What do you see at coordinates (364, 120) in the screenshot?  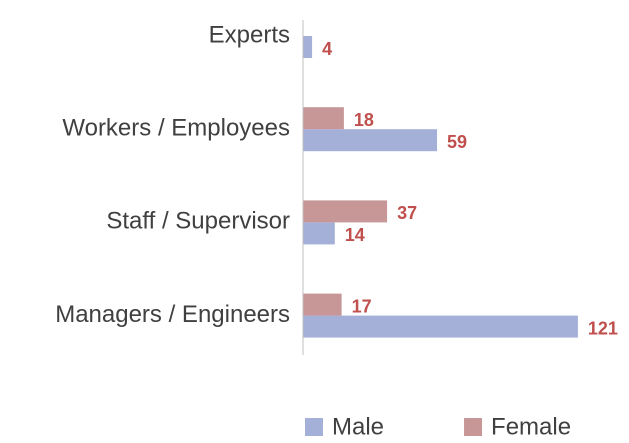 I see `value-label: 18` at bounding box center [364, 120].